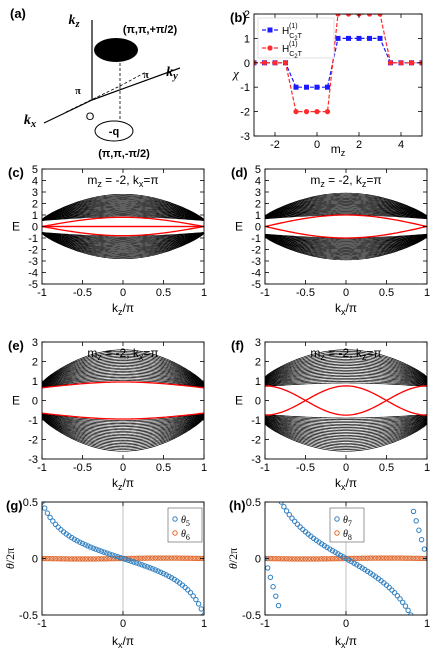 This screenshot has height=659, width=436. Describe the element at coordinates (258, 343) in the screenshot. I see `y-tick-label: 3` at that location.